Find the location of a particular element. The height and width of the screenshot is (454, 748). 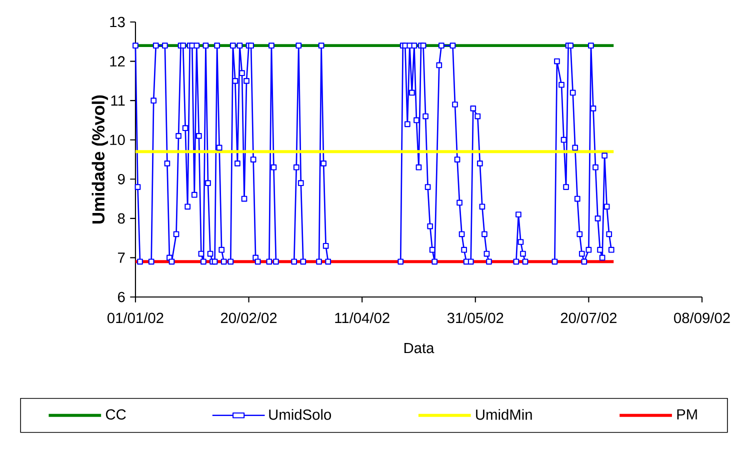

y-tick-label: 12 is located at coordinates (117, 61).